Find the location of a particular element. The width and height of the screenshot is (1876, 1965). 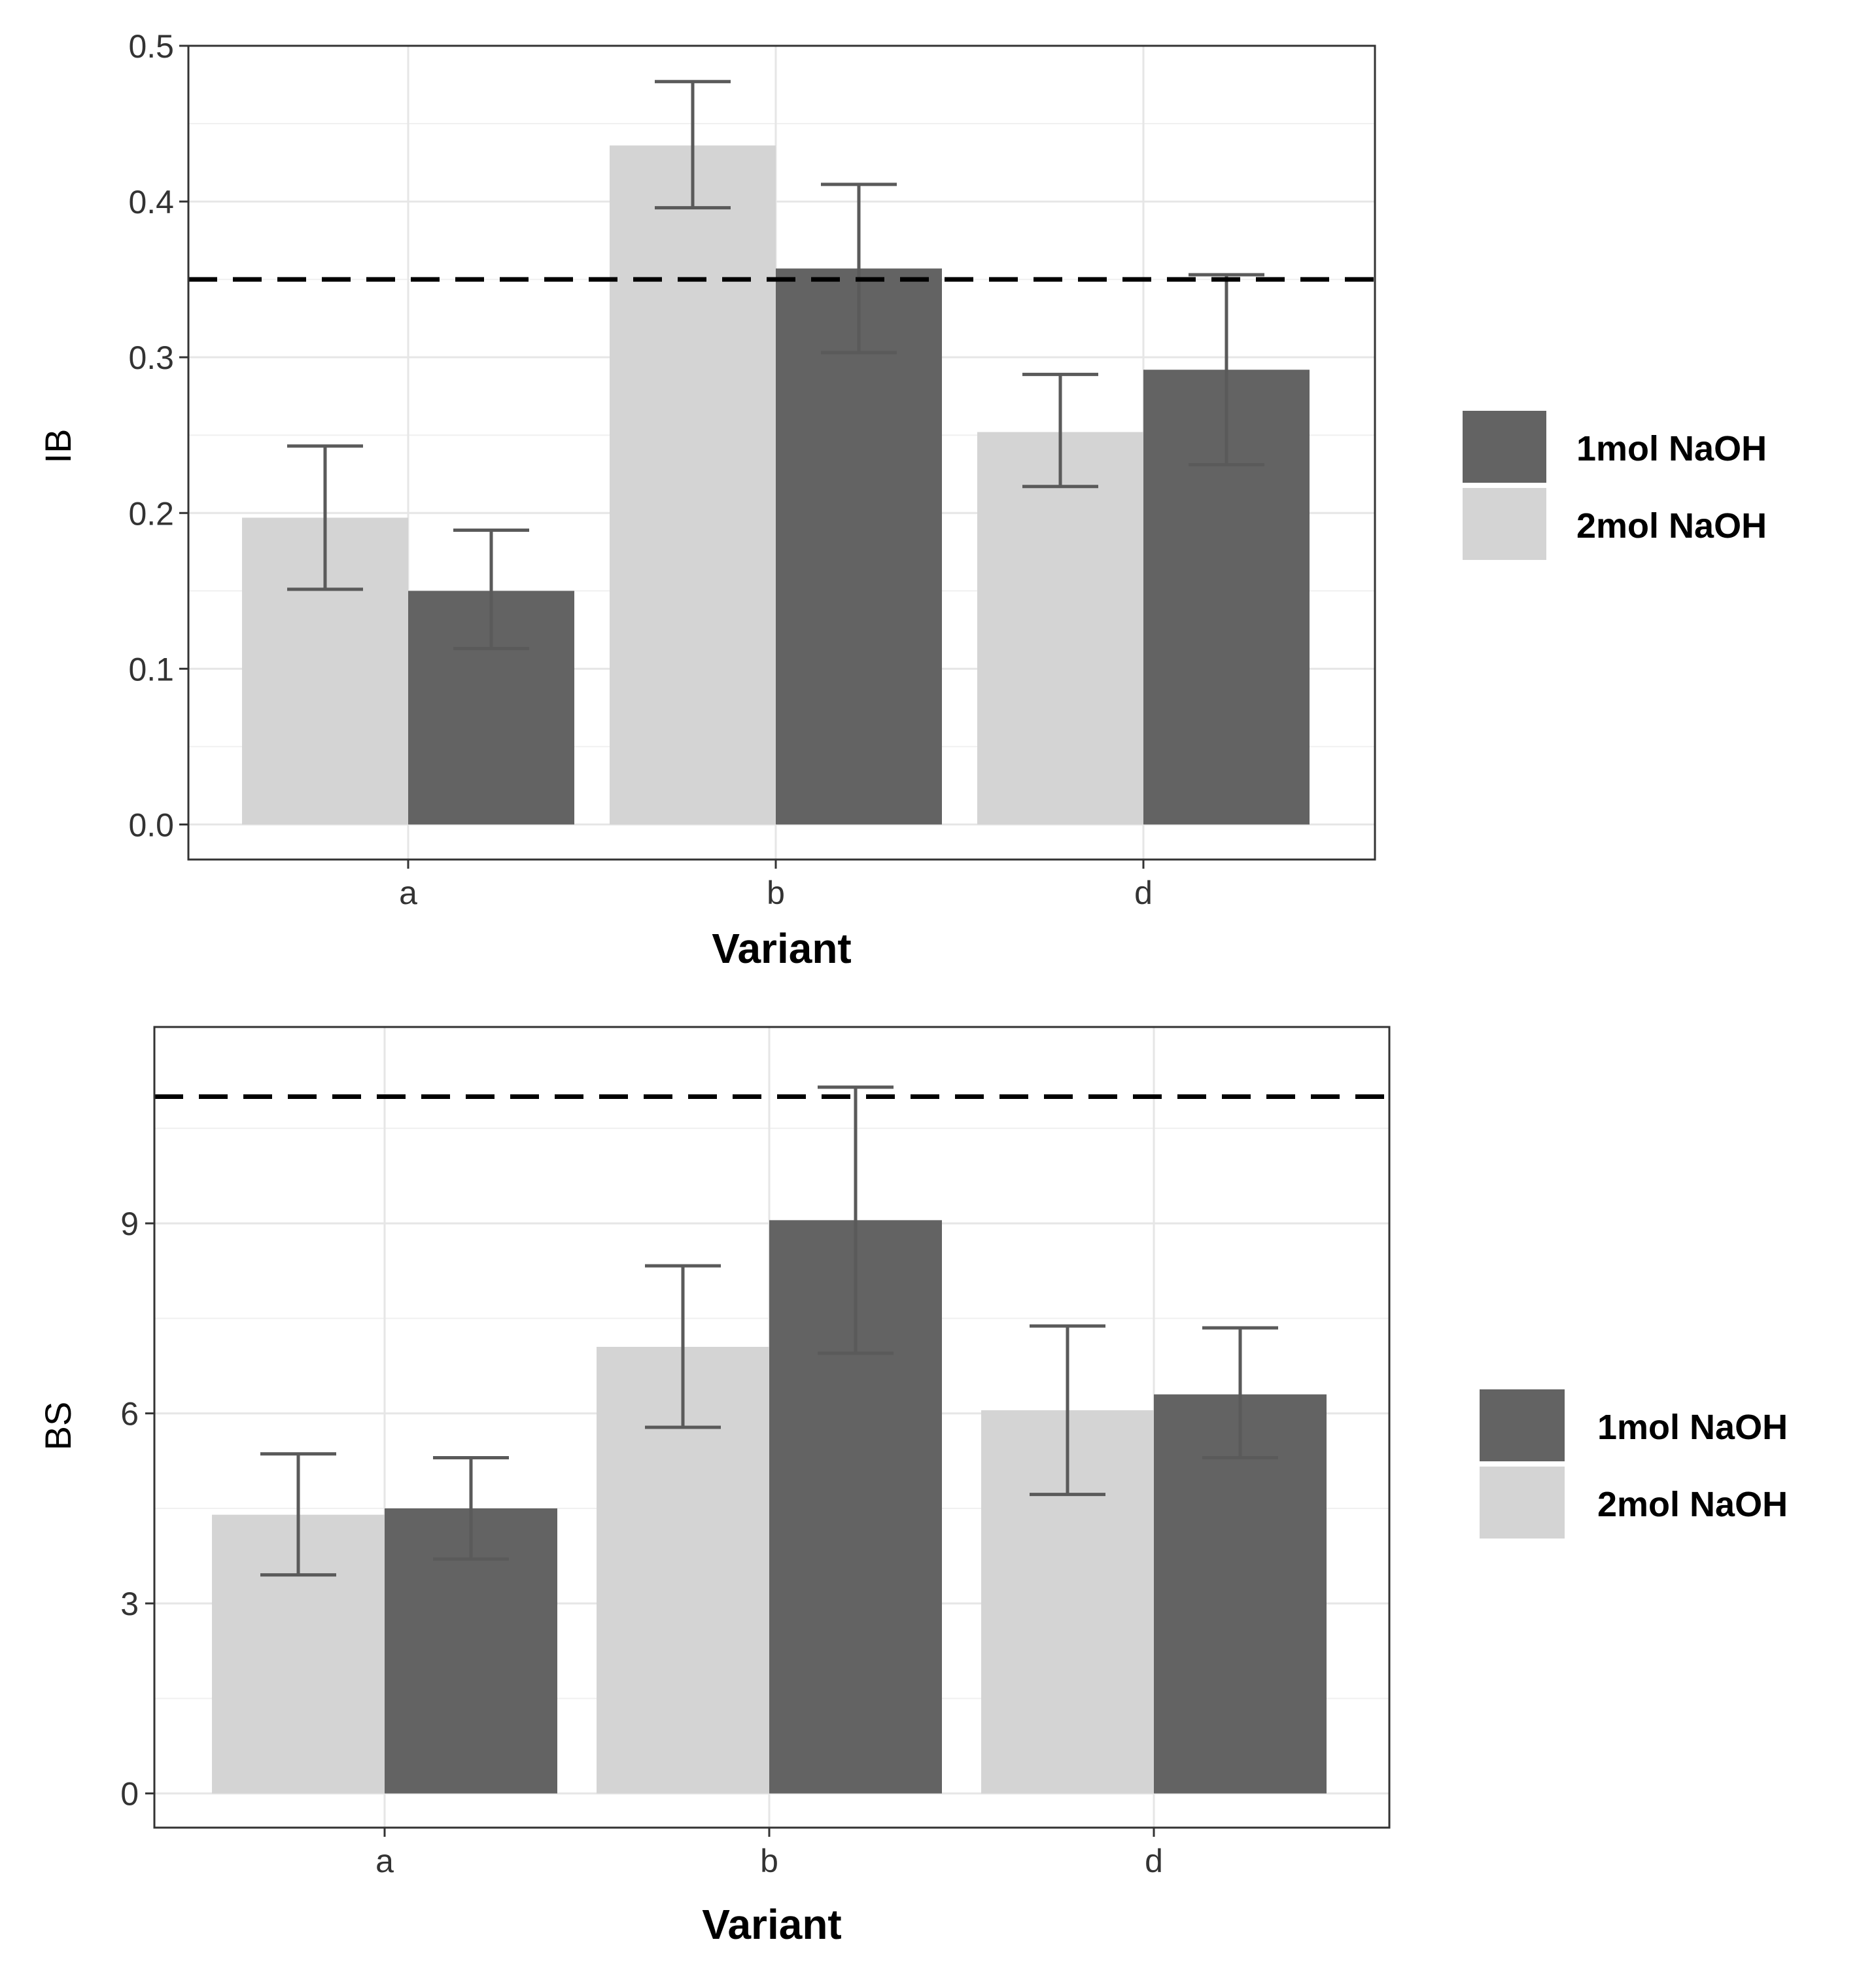

ib-x-tick-label: b is located at coordinates (776, 893).